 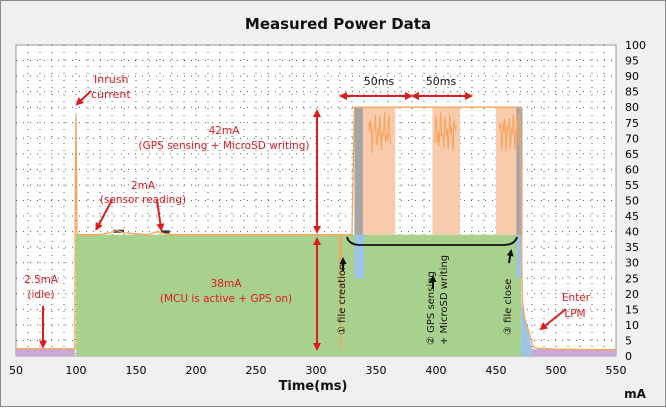 I want to click on y-tick-label: 25, so click(x=632, y=278).